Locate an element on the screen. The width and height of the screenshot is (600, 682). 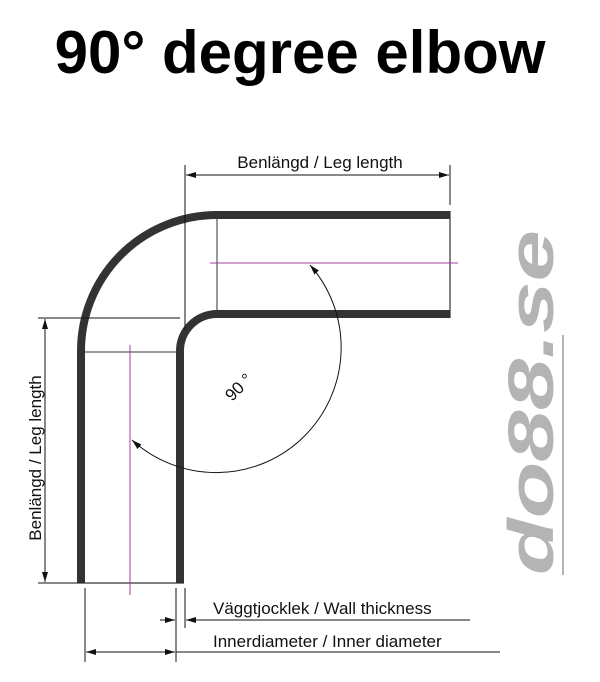
logo-text: do88.se is located at coordinates (531, 402).